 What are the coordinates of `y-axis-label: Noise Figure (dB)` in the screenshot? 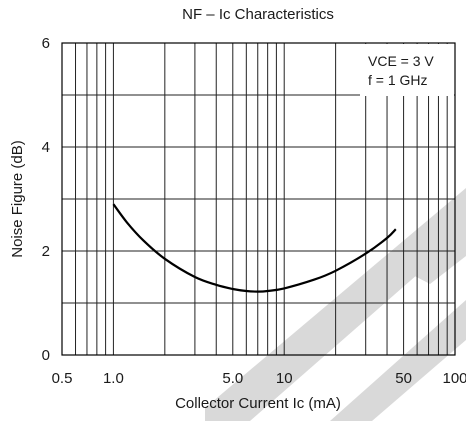 It's located at (17, 199).